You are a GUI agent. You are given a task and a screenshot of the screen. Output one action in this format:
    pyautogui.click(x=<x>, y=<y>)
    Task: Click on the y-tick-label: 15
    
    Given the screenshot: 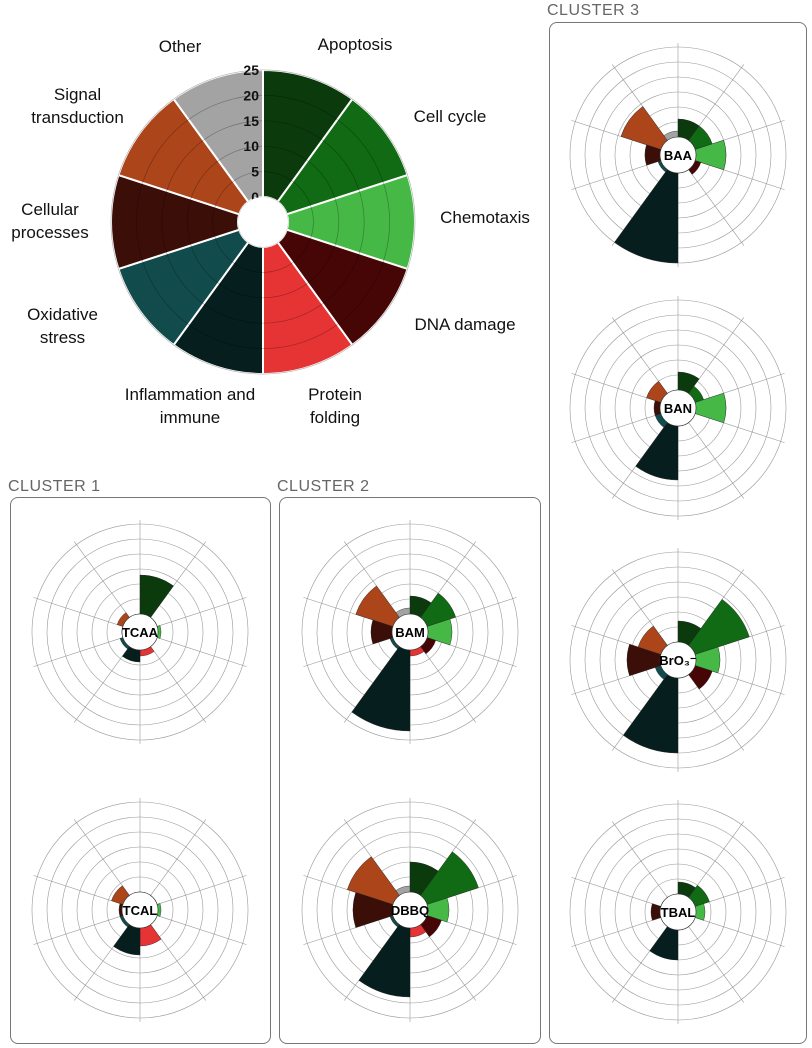 What is the action you would take?
    pyautogui.click(x=251, y=121)
    